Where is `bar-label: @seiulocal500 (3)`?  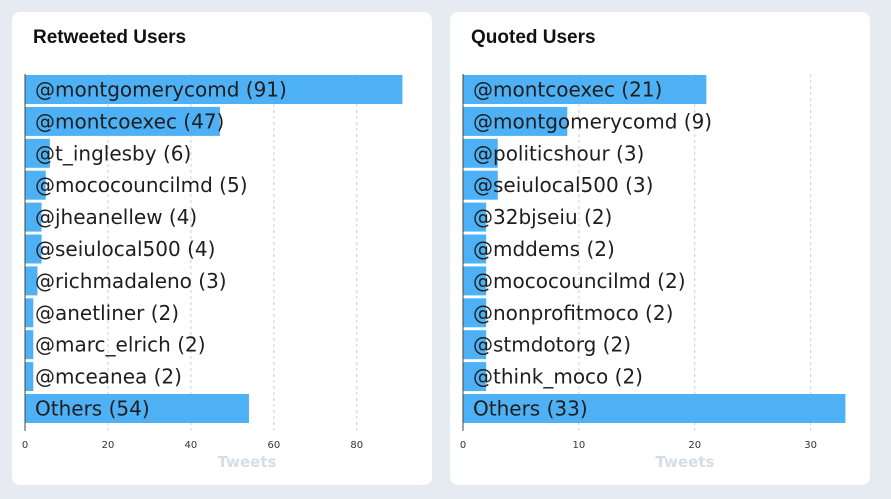
bar-label: @seiulocal500 (3) is located at coordinates (563, 185).